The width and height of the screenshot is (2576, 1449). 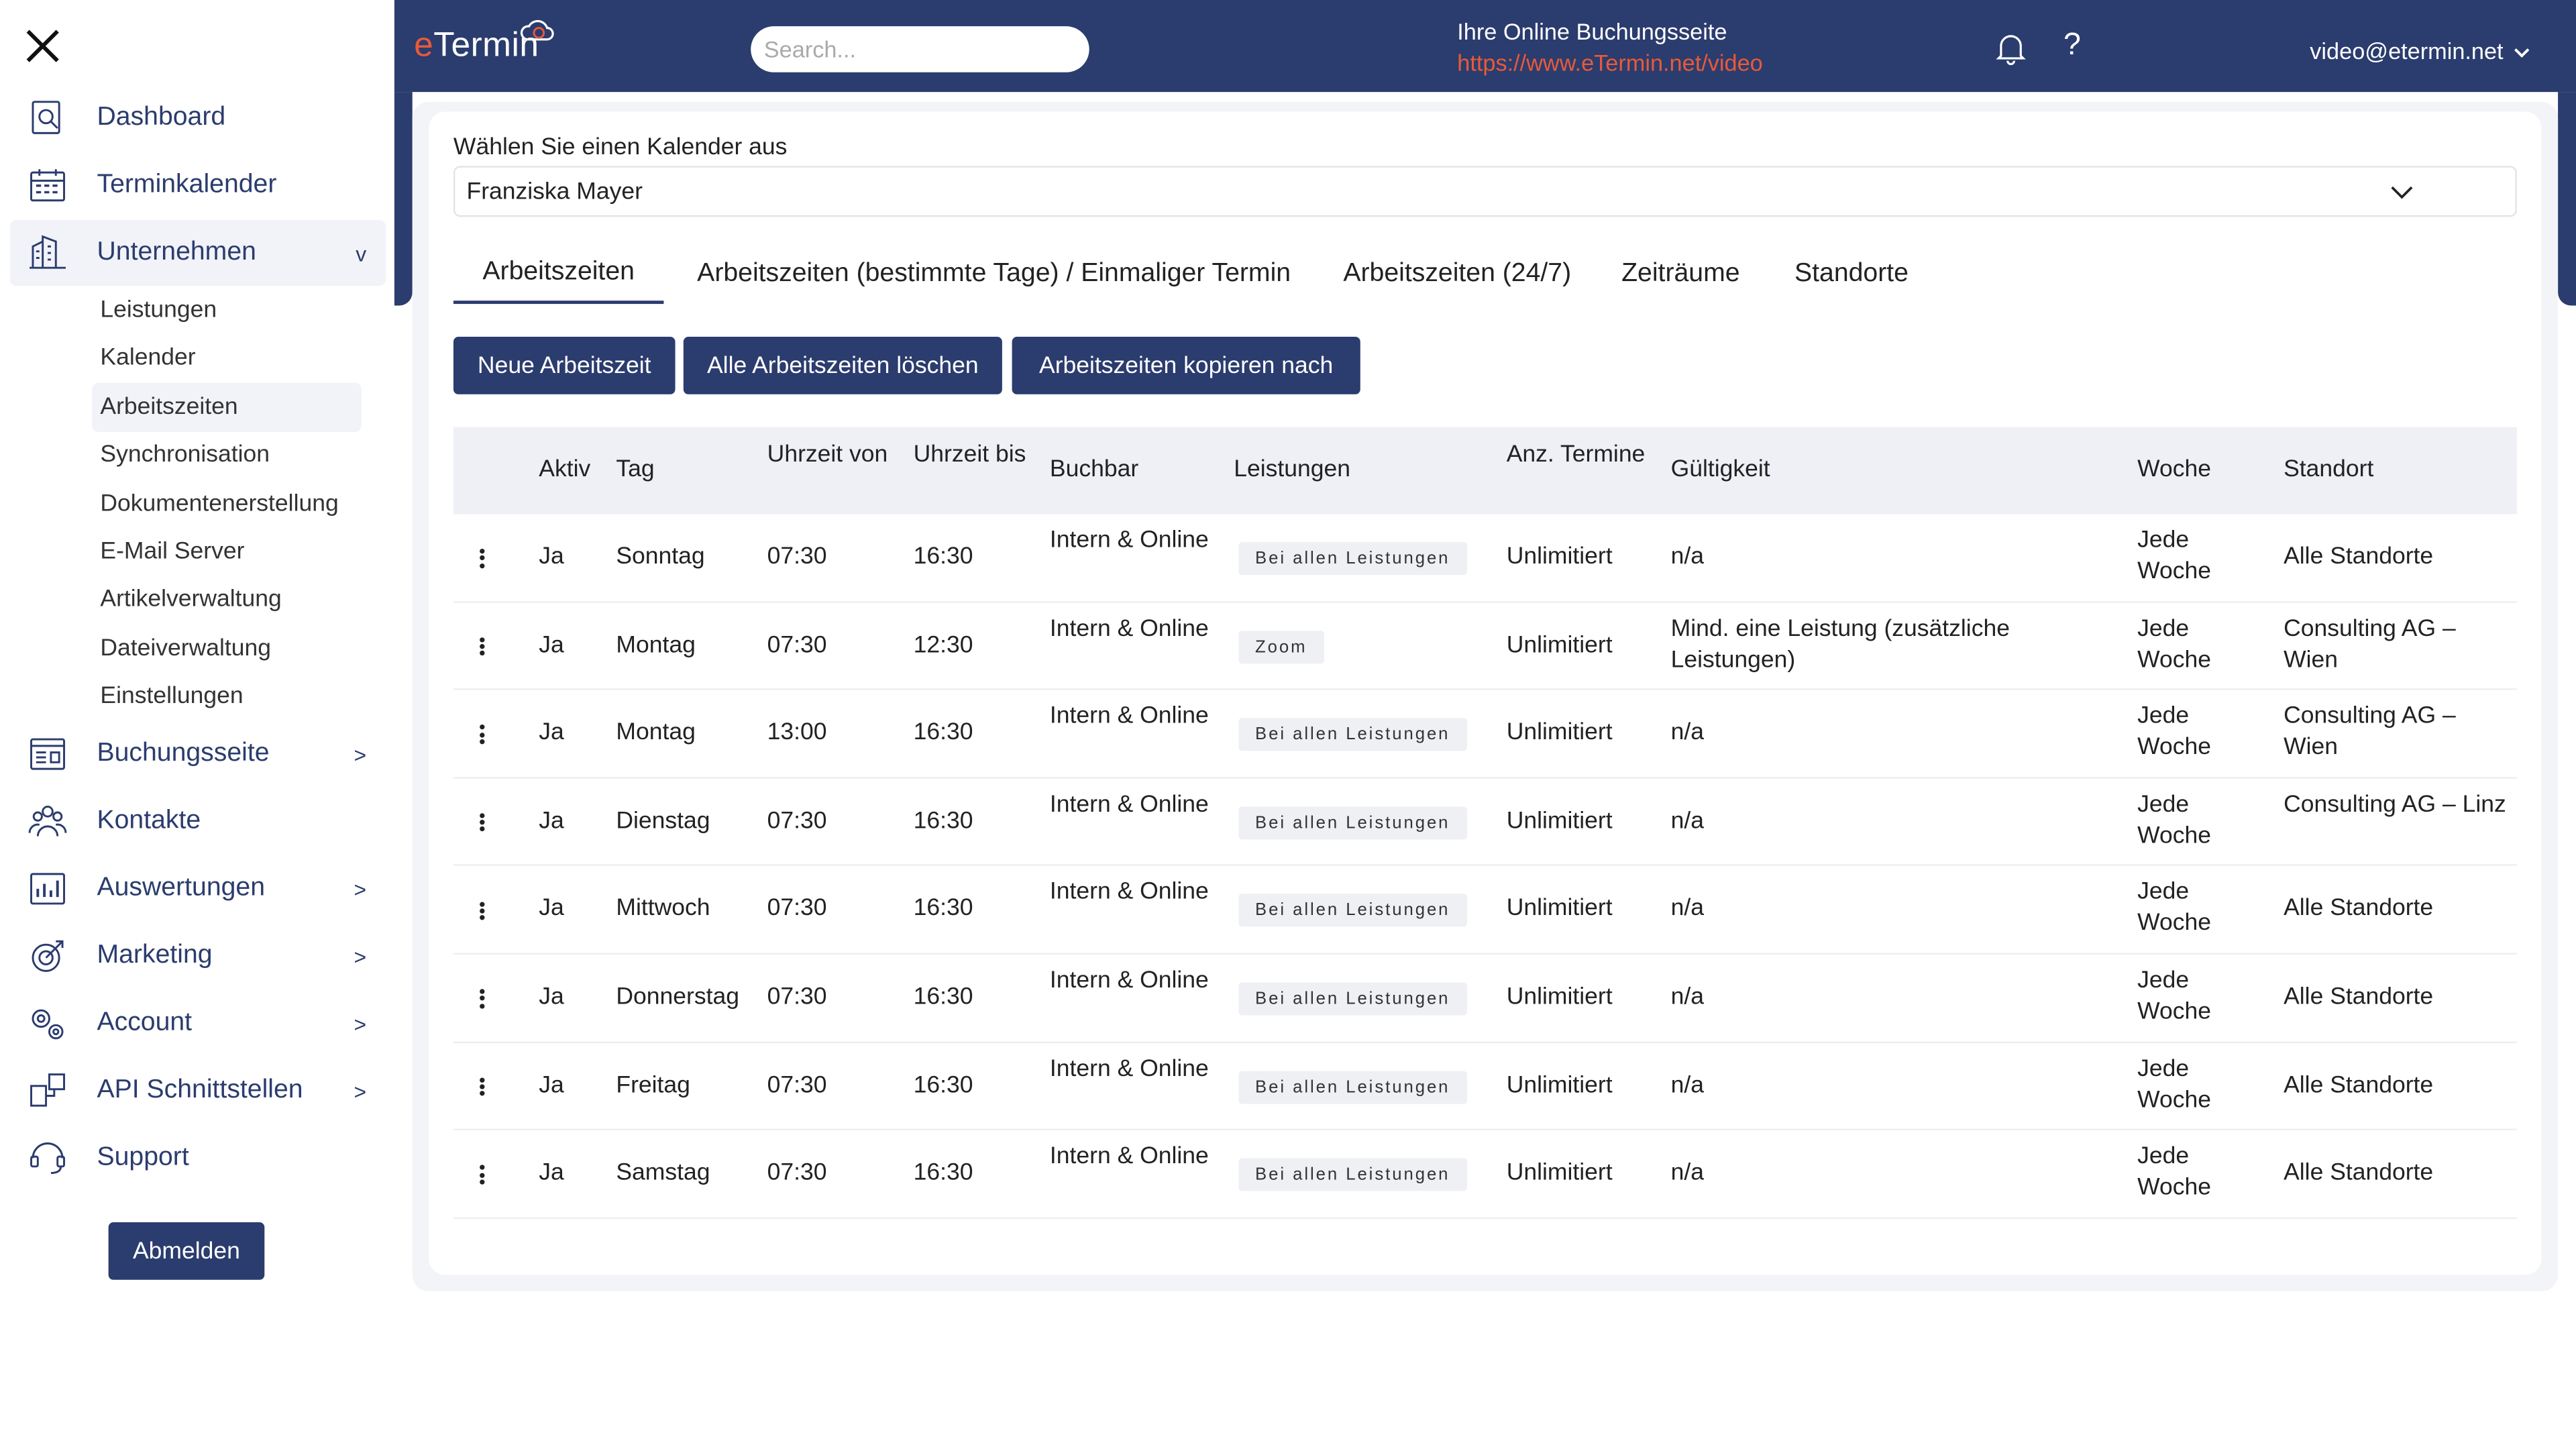 I want to click on logout-button: Abmelden, so click(x=186, y=1251).